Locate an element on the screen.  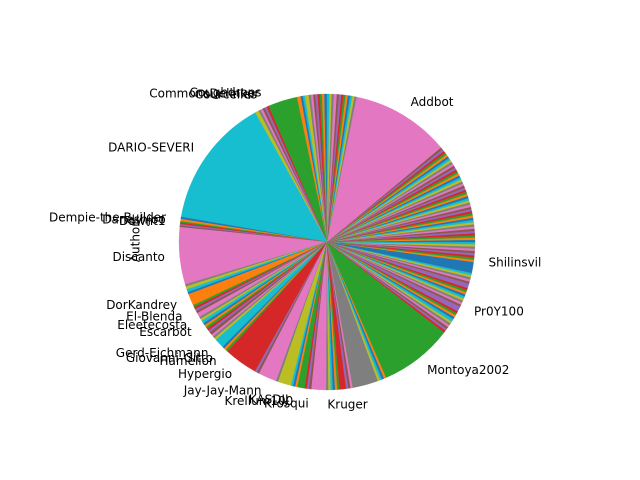
slice-label: Dempie-the-Builder is located at coordinates (107, 218).